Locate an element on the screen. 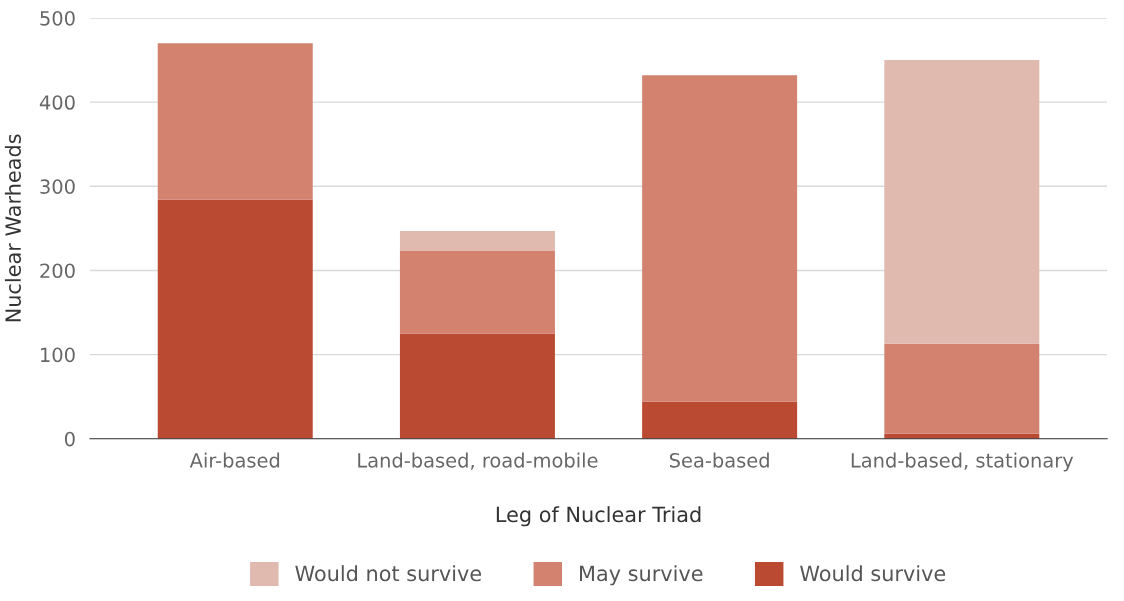 This screenshot has width=1124, height=601. x-tick-label: Sea-based is located at coordinates (719, 460).